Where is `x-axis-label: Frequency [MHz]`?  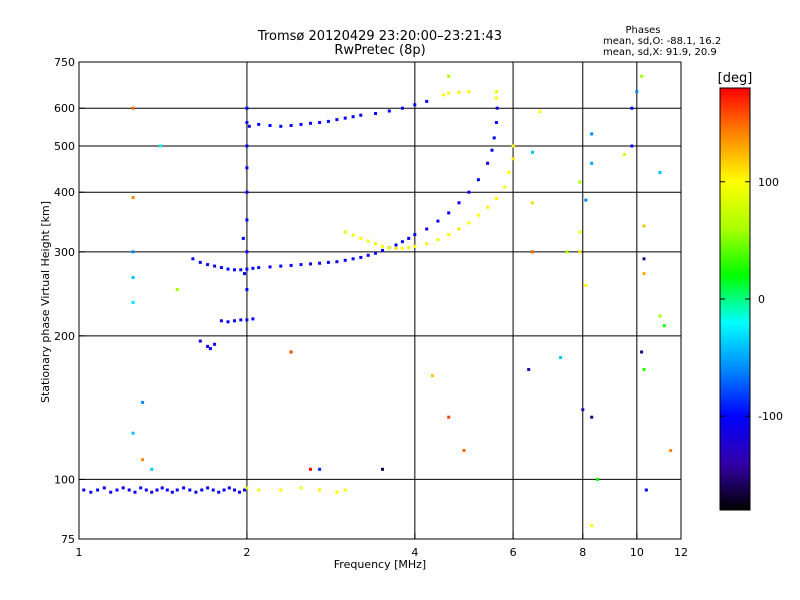 x-axis-label: Frequency [MHz] is located at coordinates (380, 564).